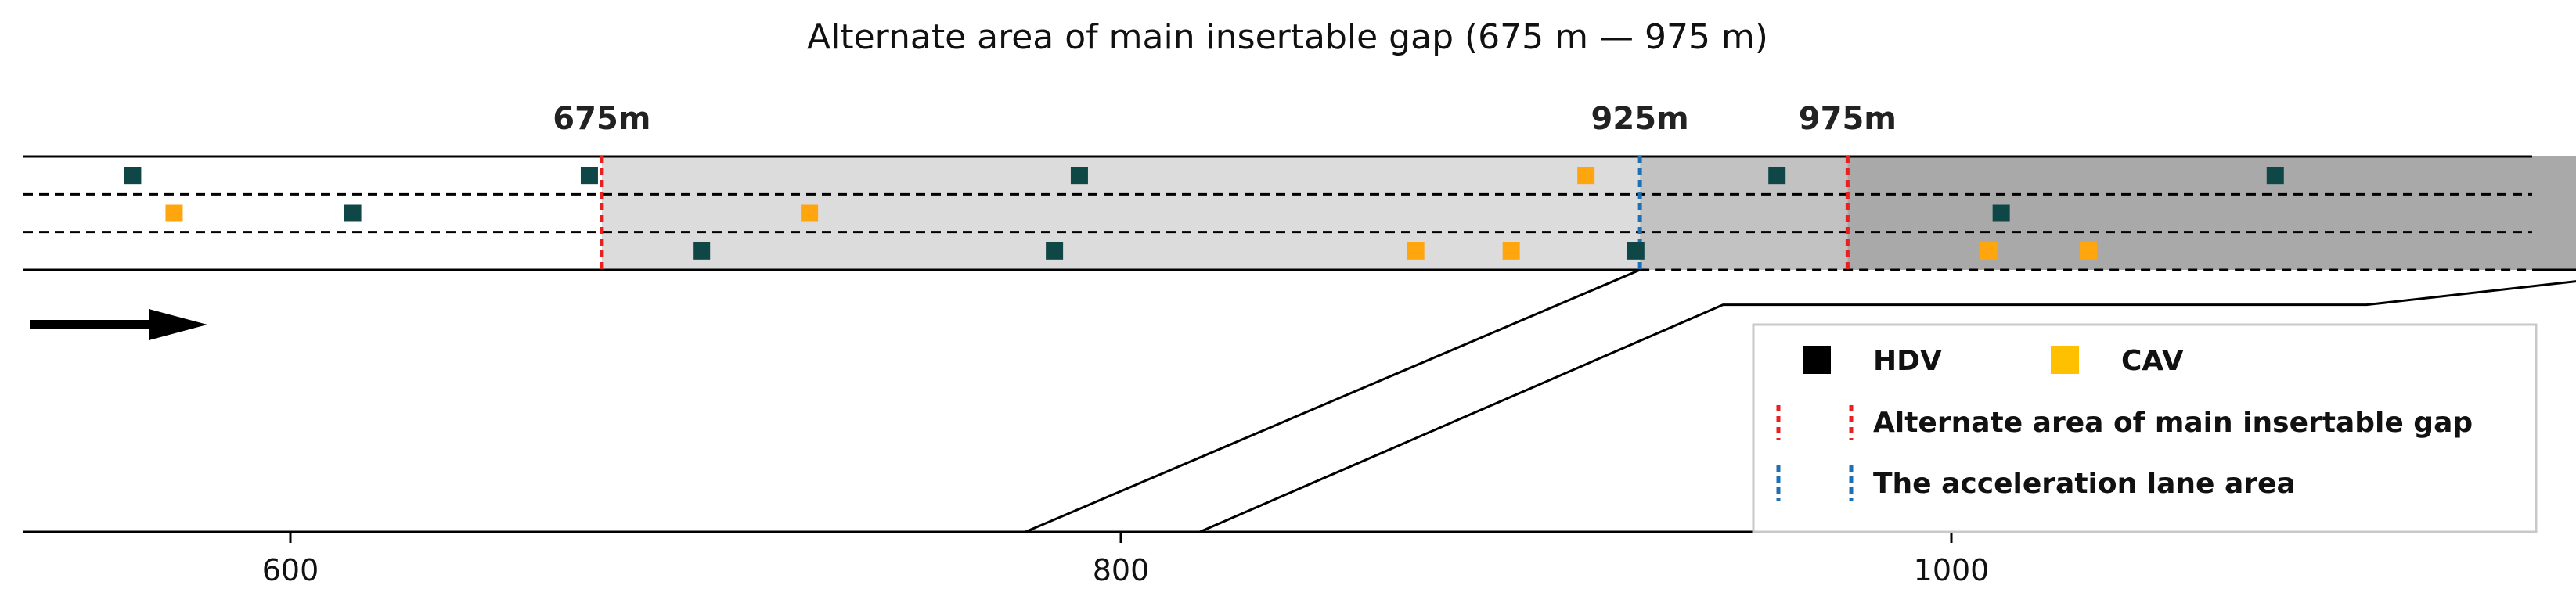 The width and height of the screenshot is (2576, 607). Describe the element at coordinates (1640, 119) in the screenshot. I see `marker-label-925: 925m` at that location.